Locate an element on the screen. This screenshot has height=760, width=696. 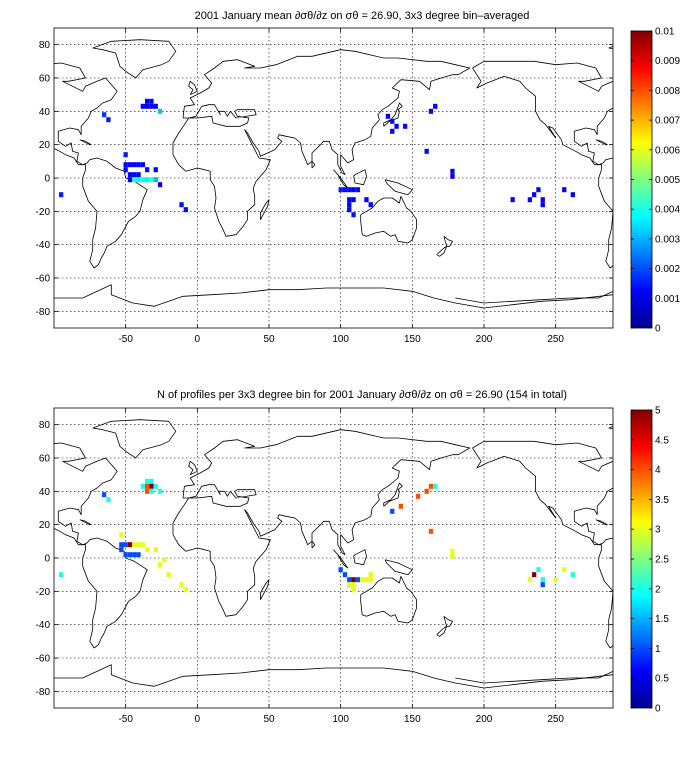
x-tick-label: 150 is located at coordinates (412, 719).